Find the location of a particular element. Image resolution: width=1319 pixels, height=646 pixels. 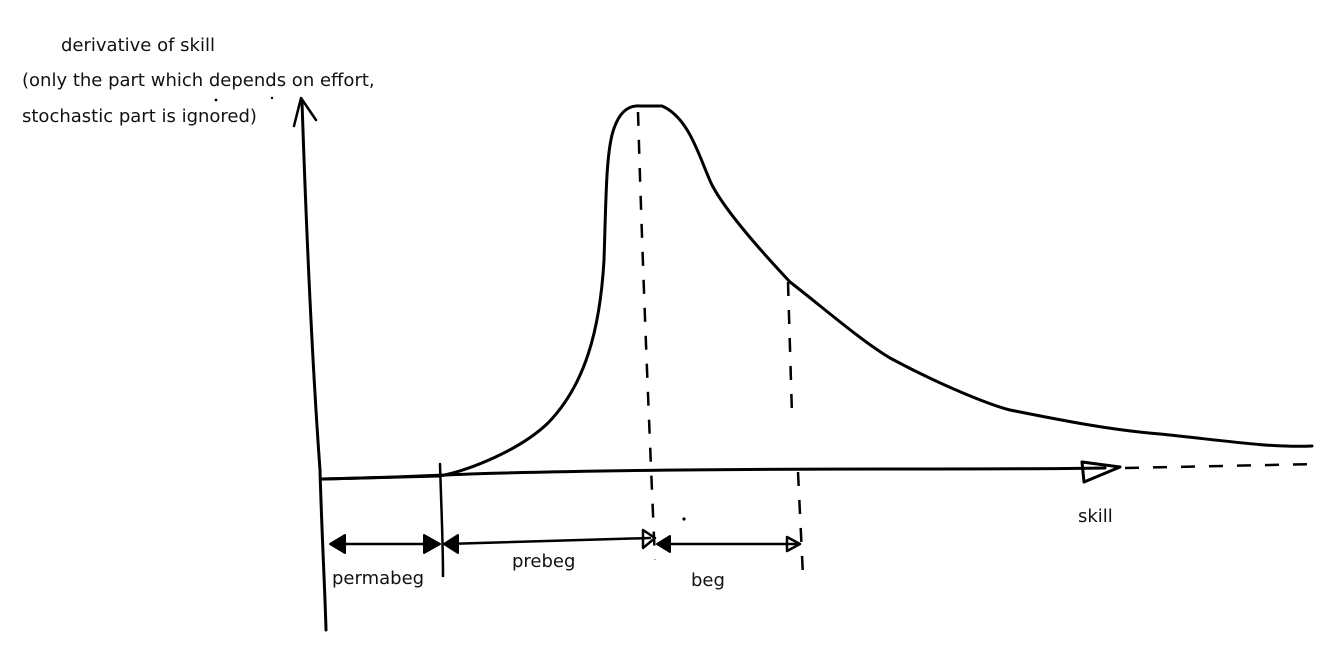

interval-beg-left-head is located at coordinates (663, 544).